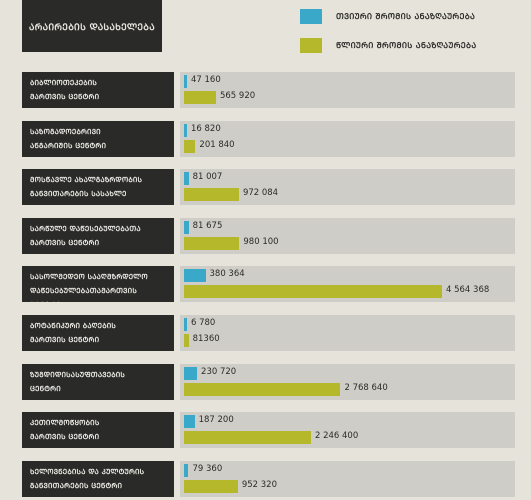 The image size is (531, 500). Describe the element at coordinates (207, 177) in the screenshot. I see `value-label-monthly: 81 007` at that location.